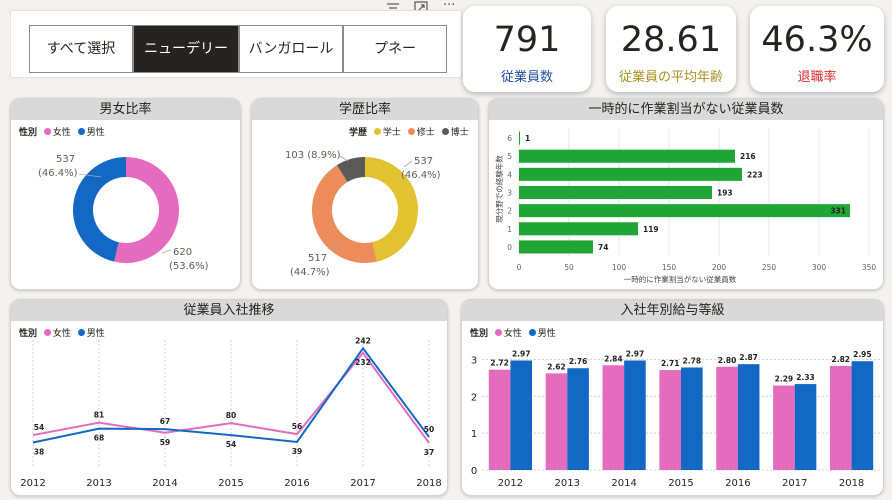 The height and width of the screenshot is (500, 892). I want to click on kpi-label: 従業員数, so click(526, 77).